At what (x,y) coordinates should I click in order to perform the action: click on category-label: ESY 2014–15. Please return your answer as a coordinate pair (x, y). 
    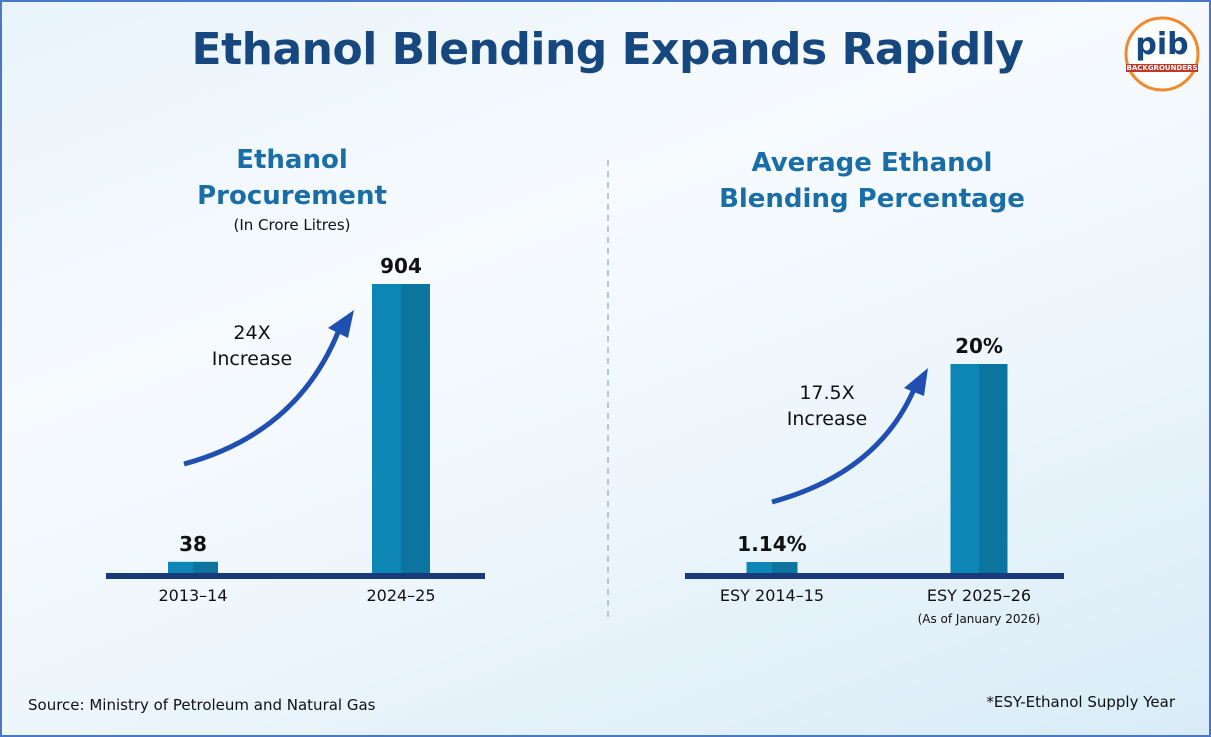
    Looking at the image, I should click on (772, 595).